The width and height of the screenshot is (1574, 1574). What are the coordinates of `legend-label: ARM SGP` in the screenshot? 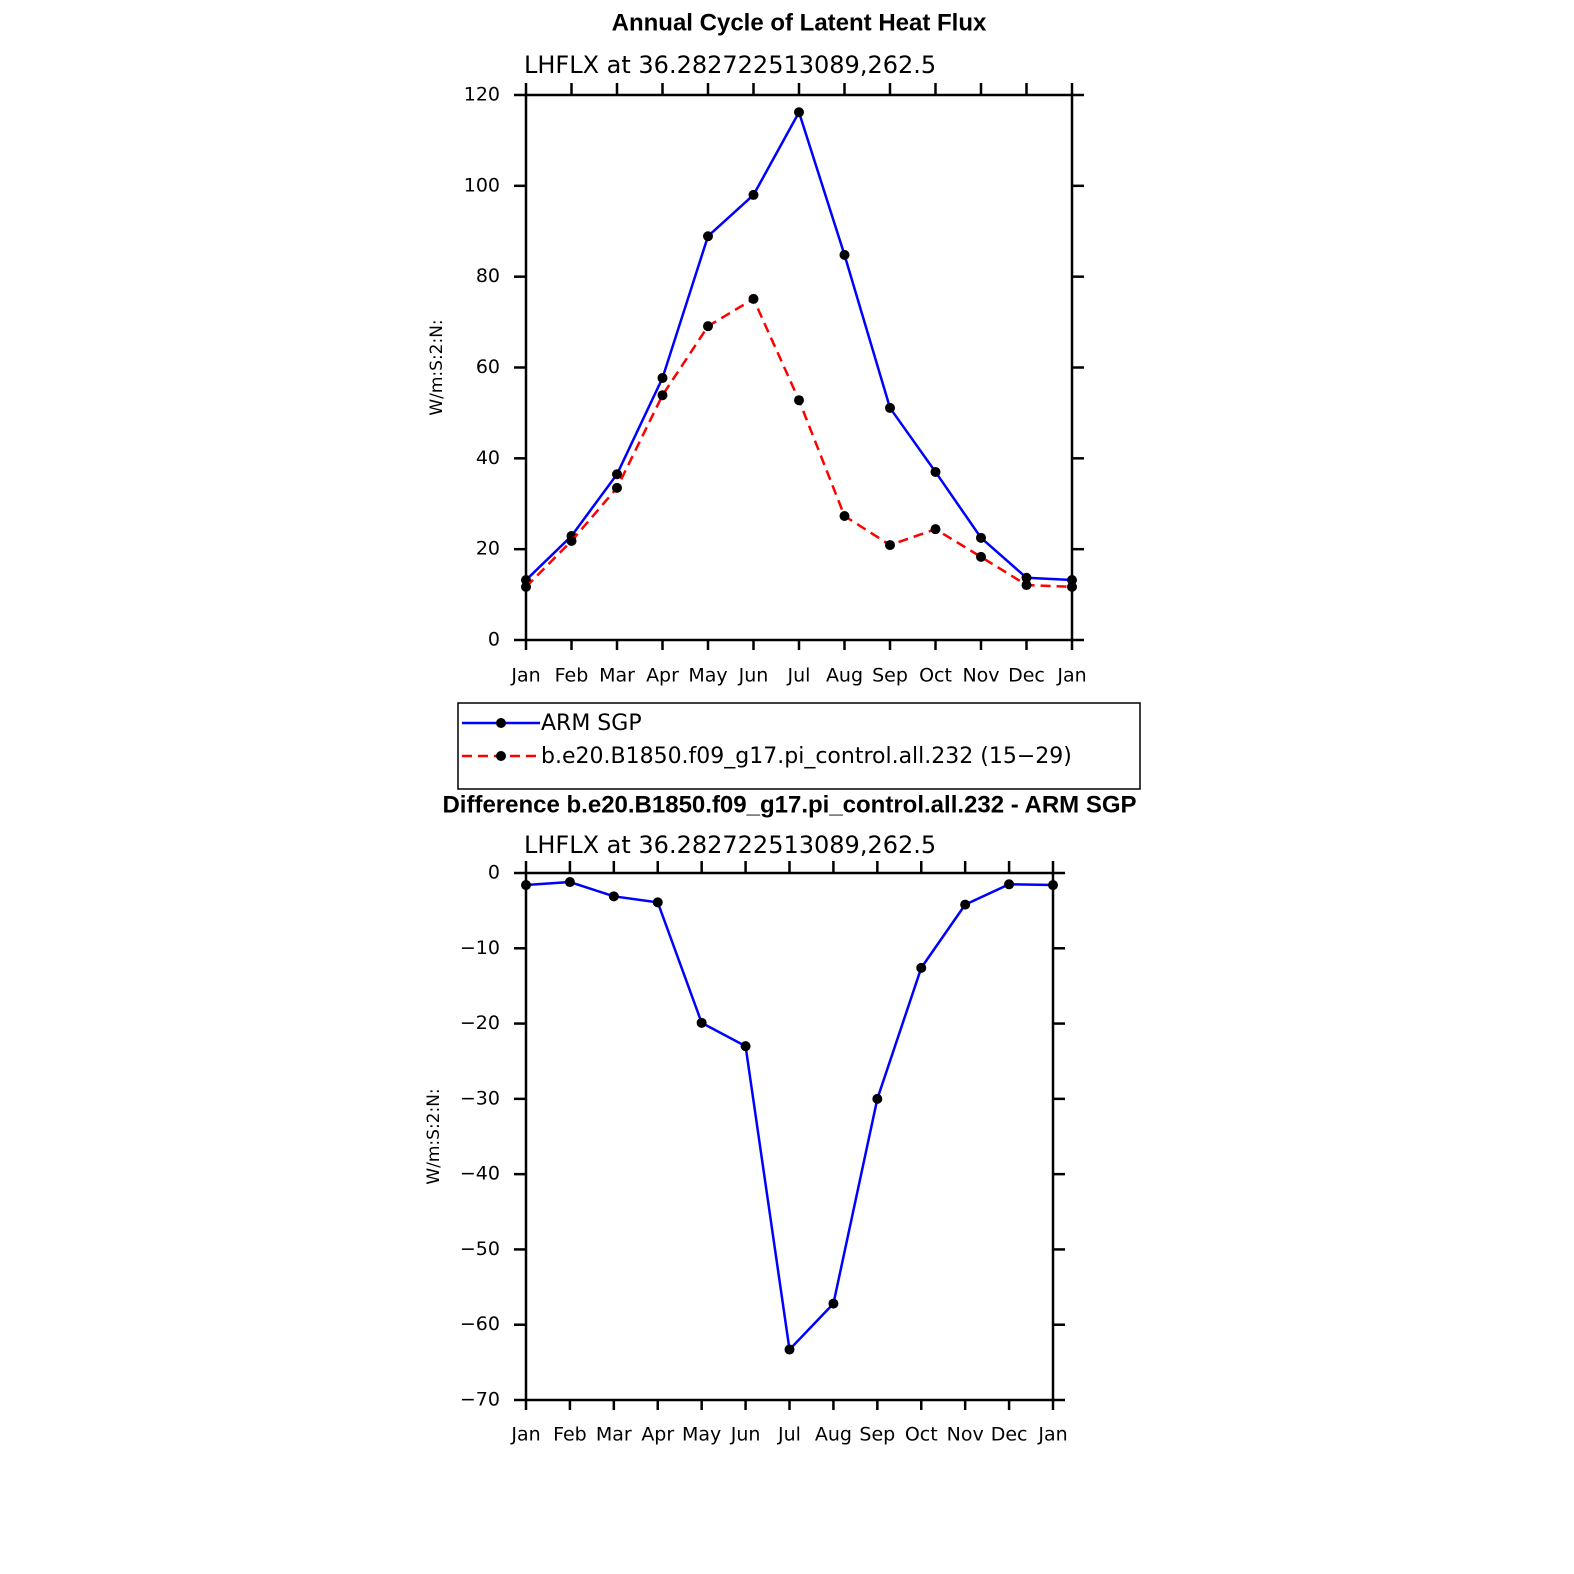 It's located at (591, 723).